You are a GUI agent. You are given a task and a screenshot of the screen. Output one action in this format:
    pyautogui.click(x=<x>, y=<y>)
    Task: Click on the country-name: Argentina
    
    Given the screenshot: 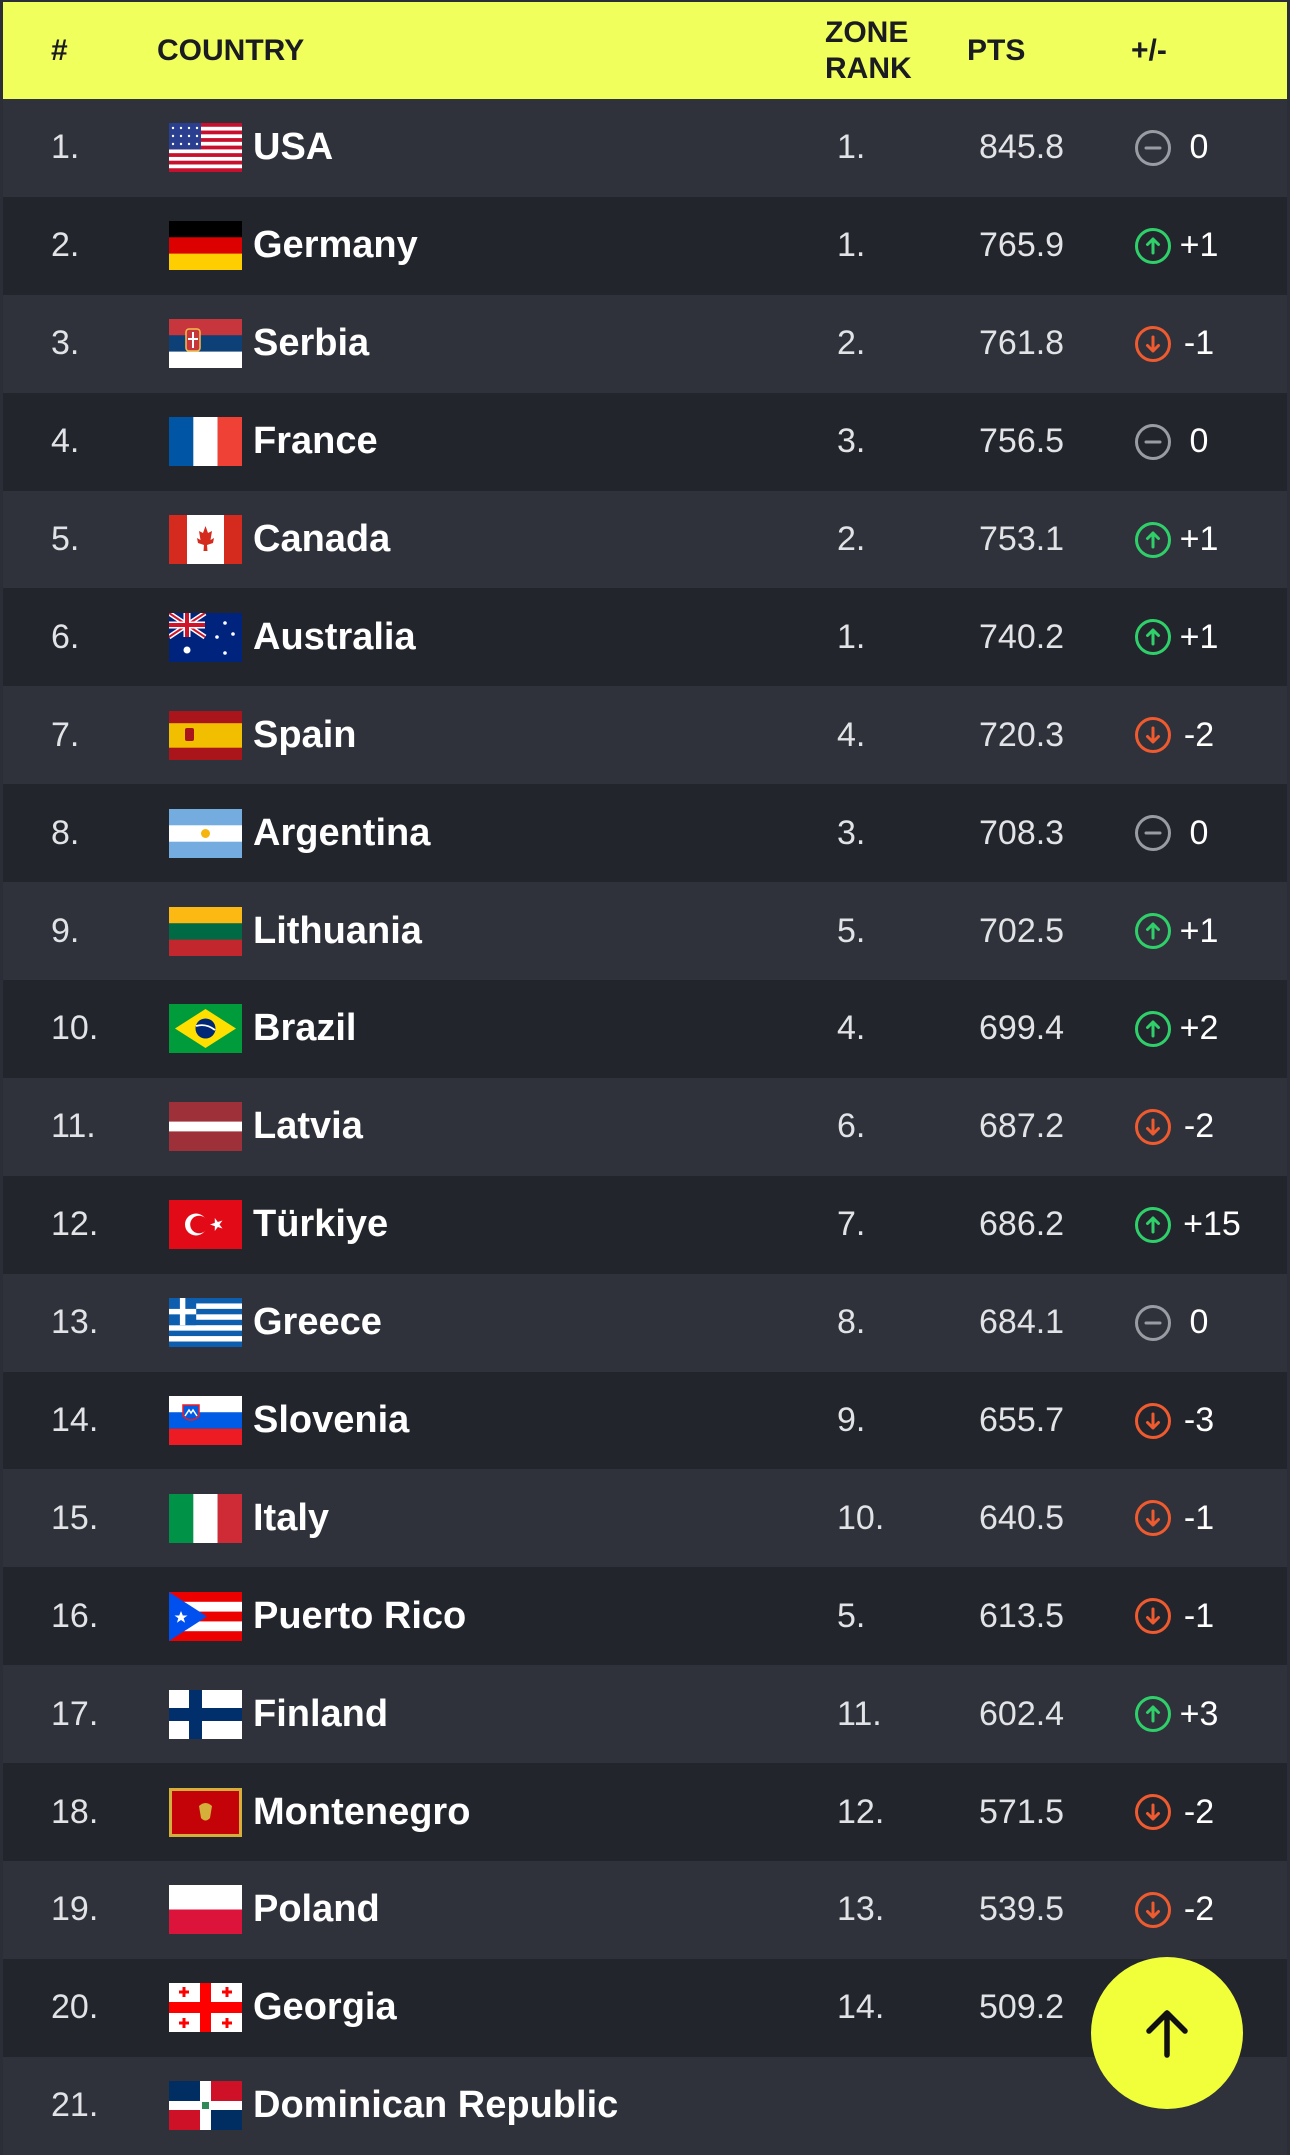 What is the action you would take?
    pyautogui.click(x=342, y=832)
    